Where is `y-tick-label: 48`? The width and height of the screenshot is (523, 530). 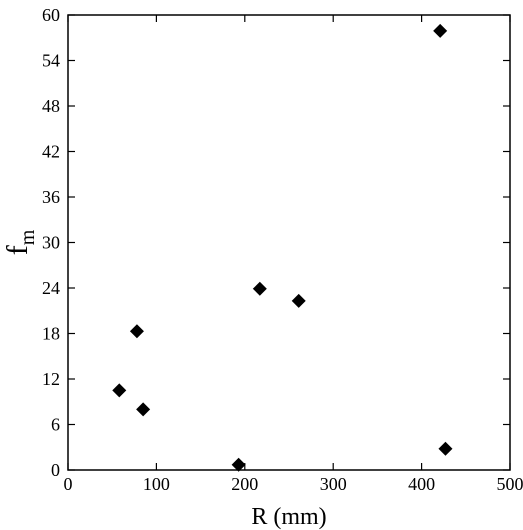 y-tick-label: 48 is located at coordinates (51, 106).